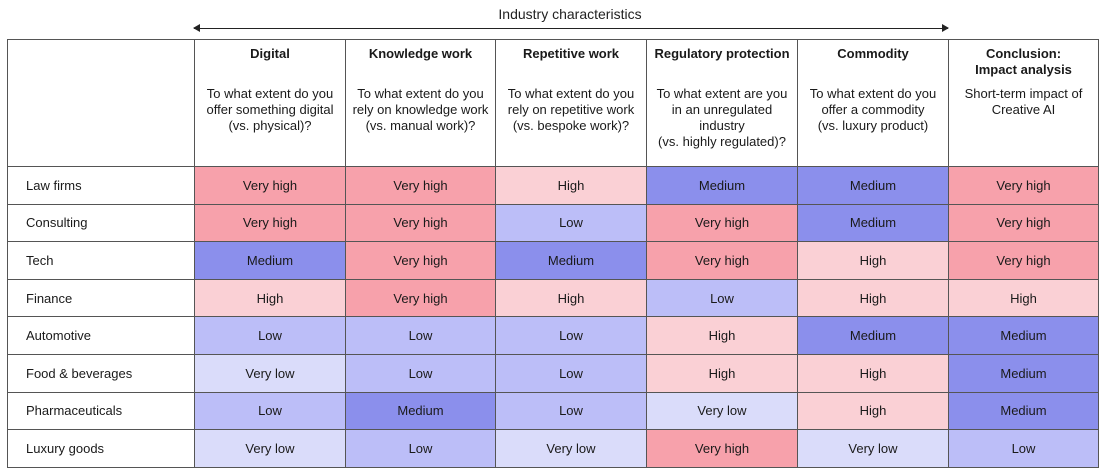 The height and width of the screenshot is (473, 1110). What do you see at coordinates (101, 335) in the screenshot?
I see `row-label: Automotive` at bounding box center [101, 335].